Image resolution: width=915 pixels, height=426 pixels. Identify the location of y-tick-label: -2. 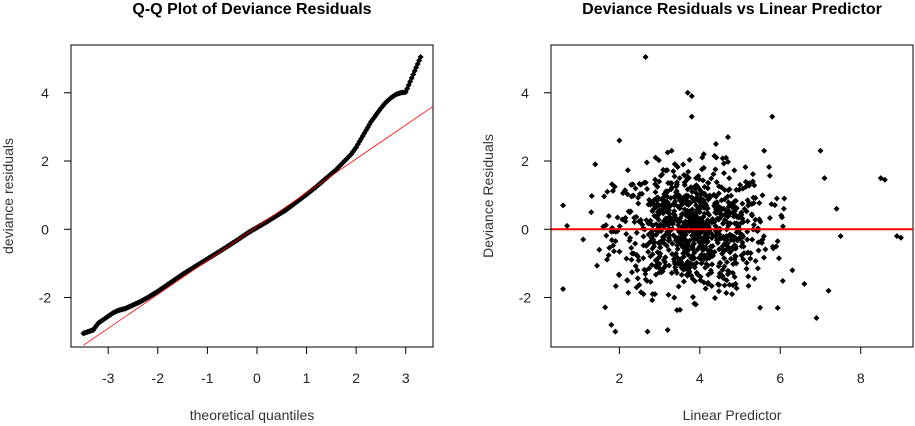
(45, 298).